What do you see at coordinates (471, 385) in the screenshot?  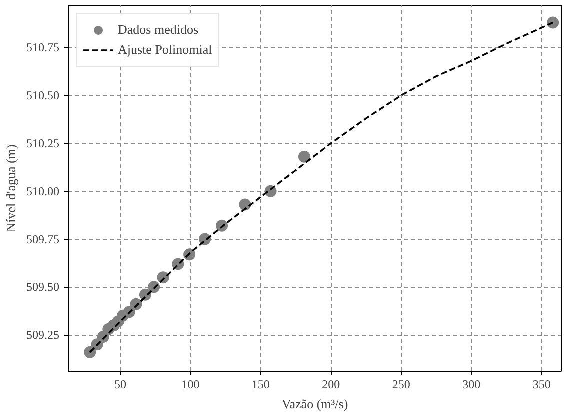 I see `x-tick-label: 300` at bounding box center [471, 385].